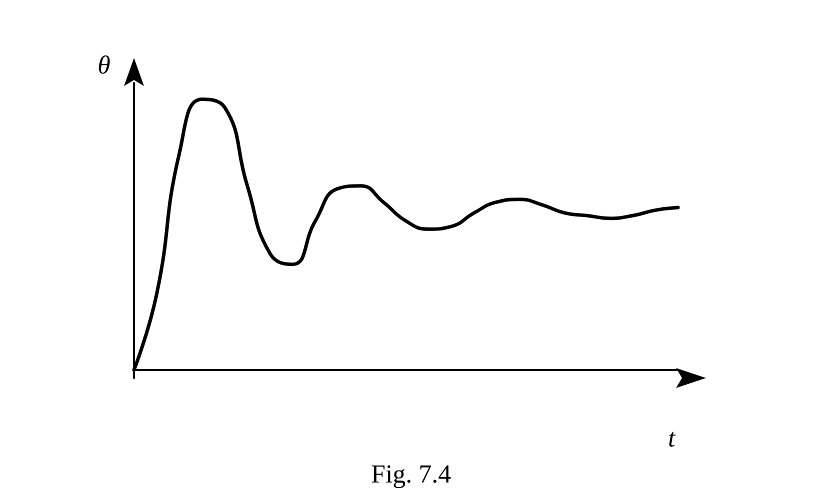  What do you see at coordinates (104, 65) in the screenshot?
I see `y-axis-title: θ` at bounding box center [104, 65].